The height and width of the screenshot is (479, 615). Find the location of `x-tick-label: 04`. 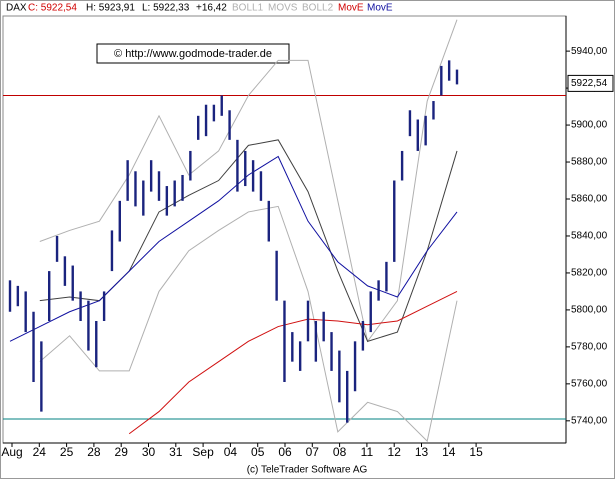

x-tick-label: 04 is located at coordinates (231, 452).